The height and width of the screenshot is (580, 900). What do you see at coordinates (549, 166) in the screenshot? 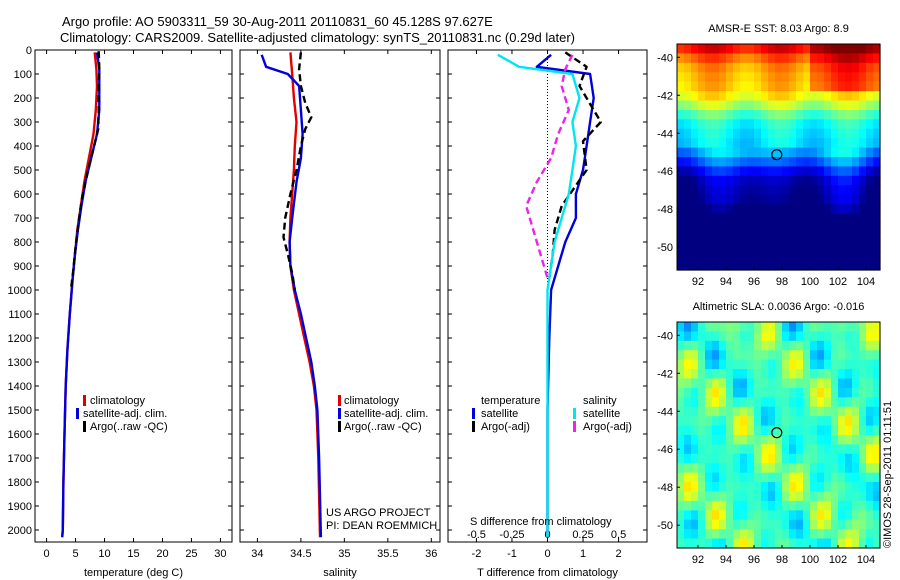
I see `series-line` at bounding box center [549, 166].